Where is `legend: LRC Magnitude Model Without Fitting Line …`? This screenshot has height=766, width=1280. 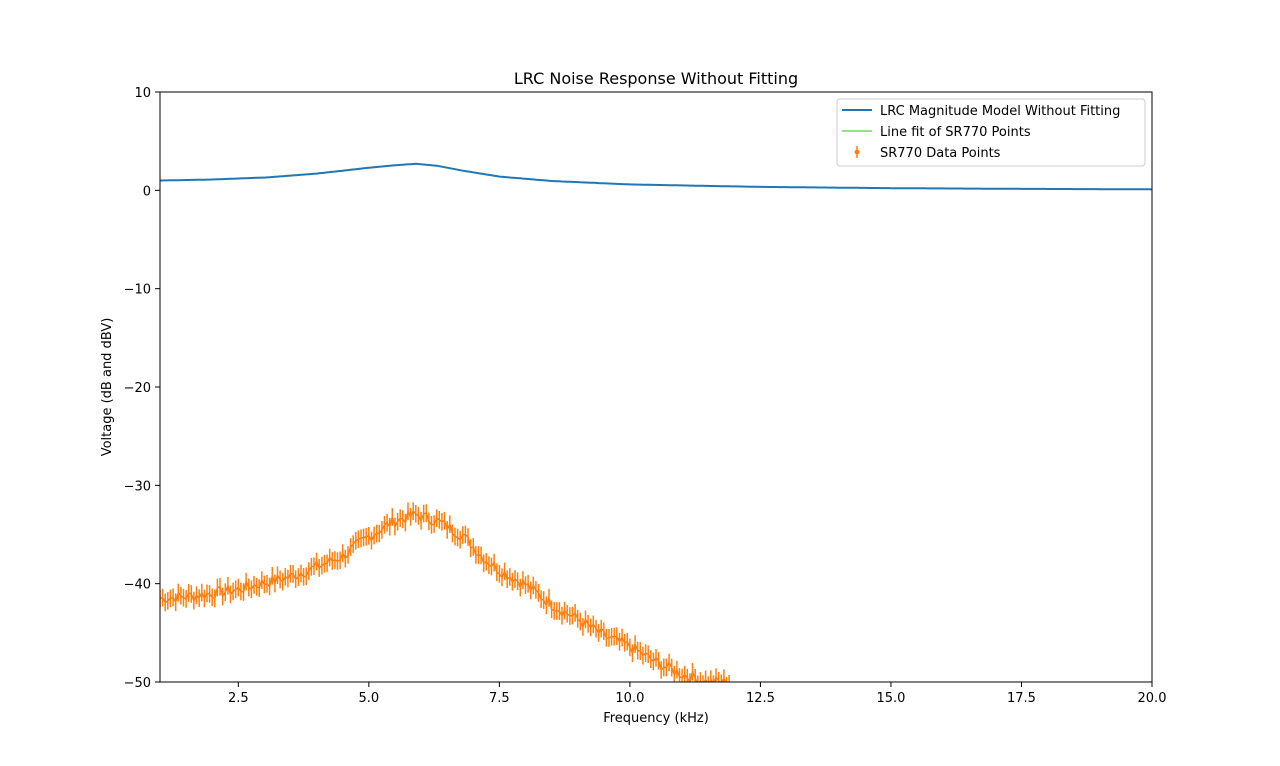 legend: LRC Magnitude Model Without Fitting Line … is located at coordinates (991, 132).